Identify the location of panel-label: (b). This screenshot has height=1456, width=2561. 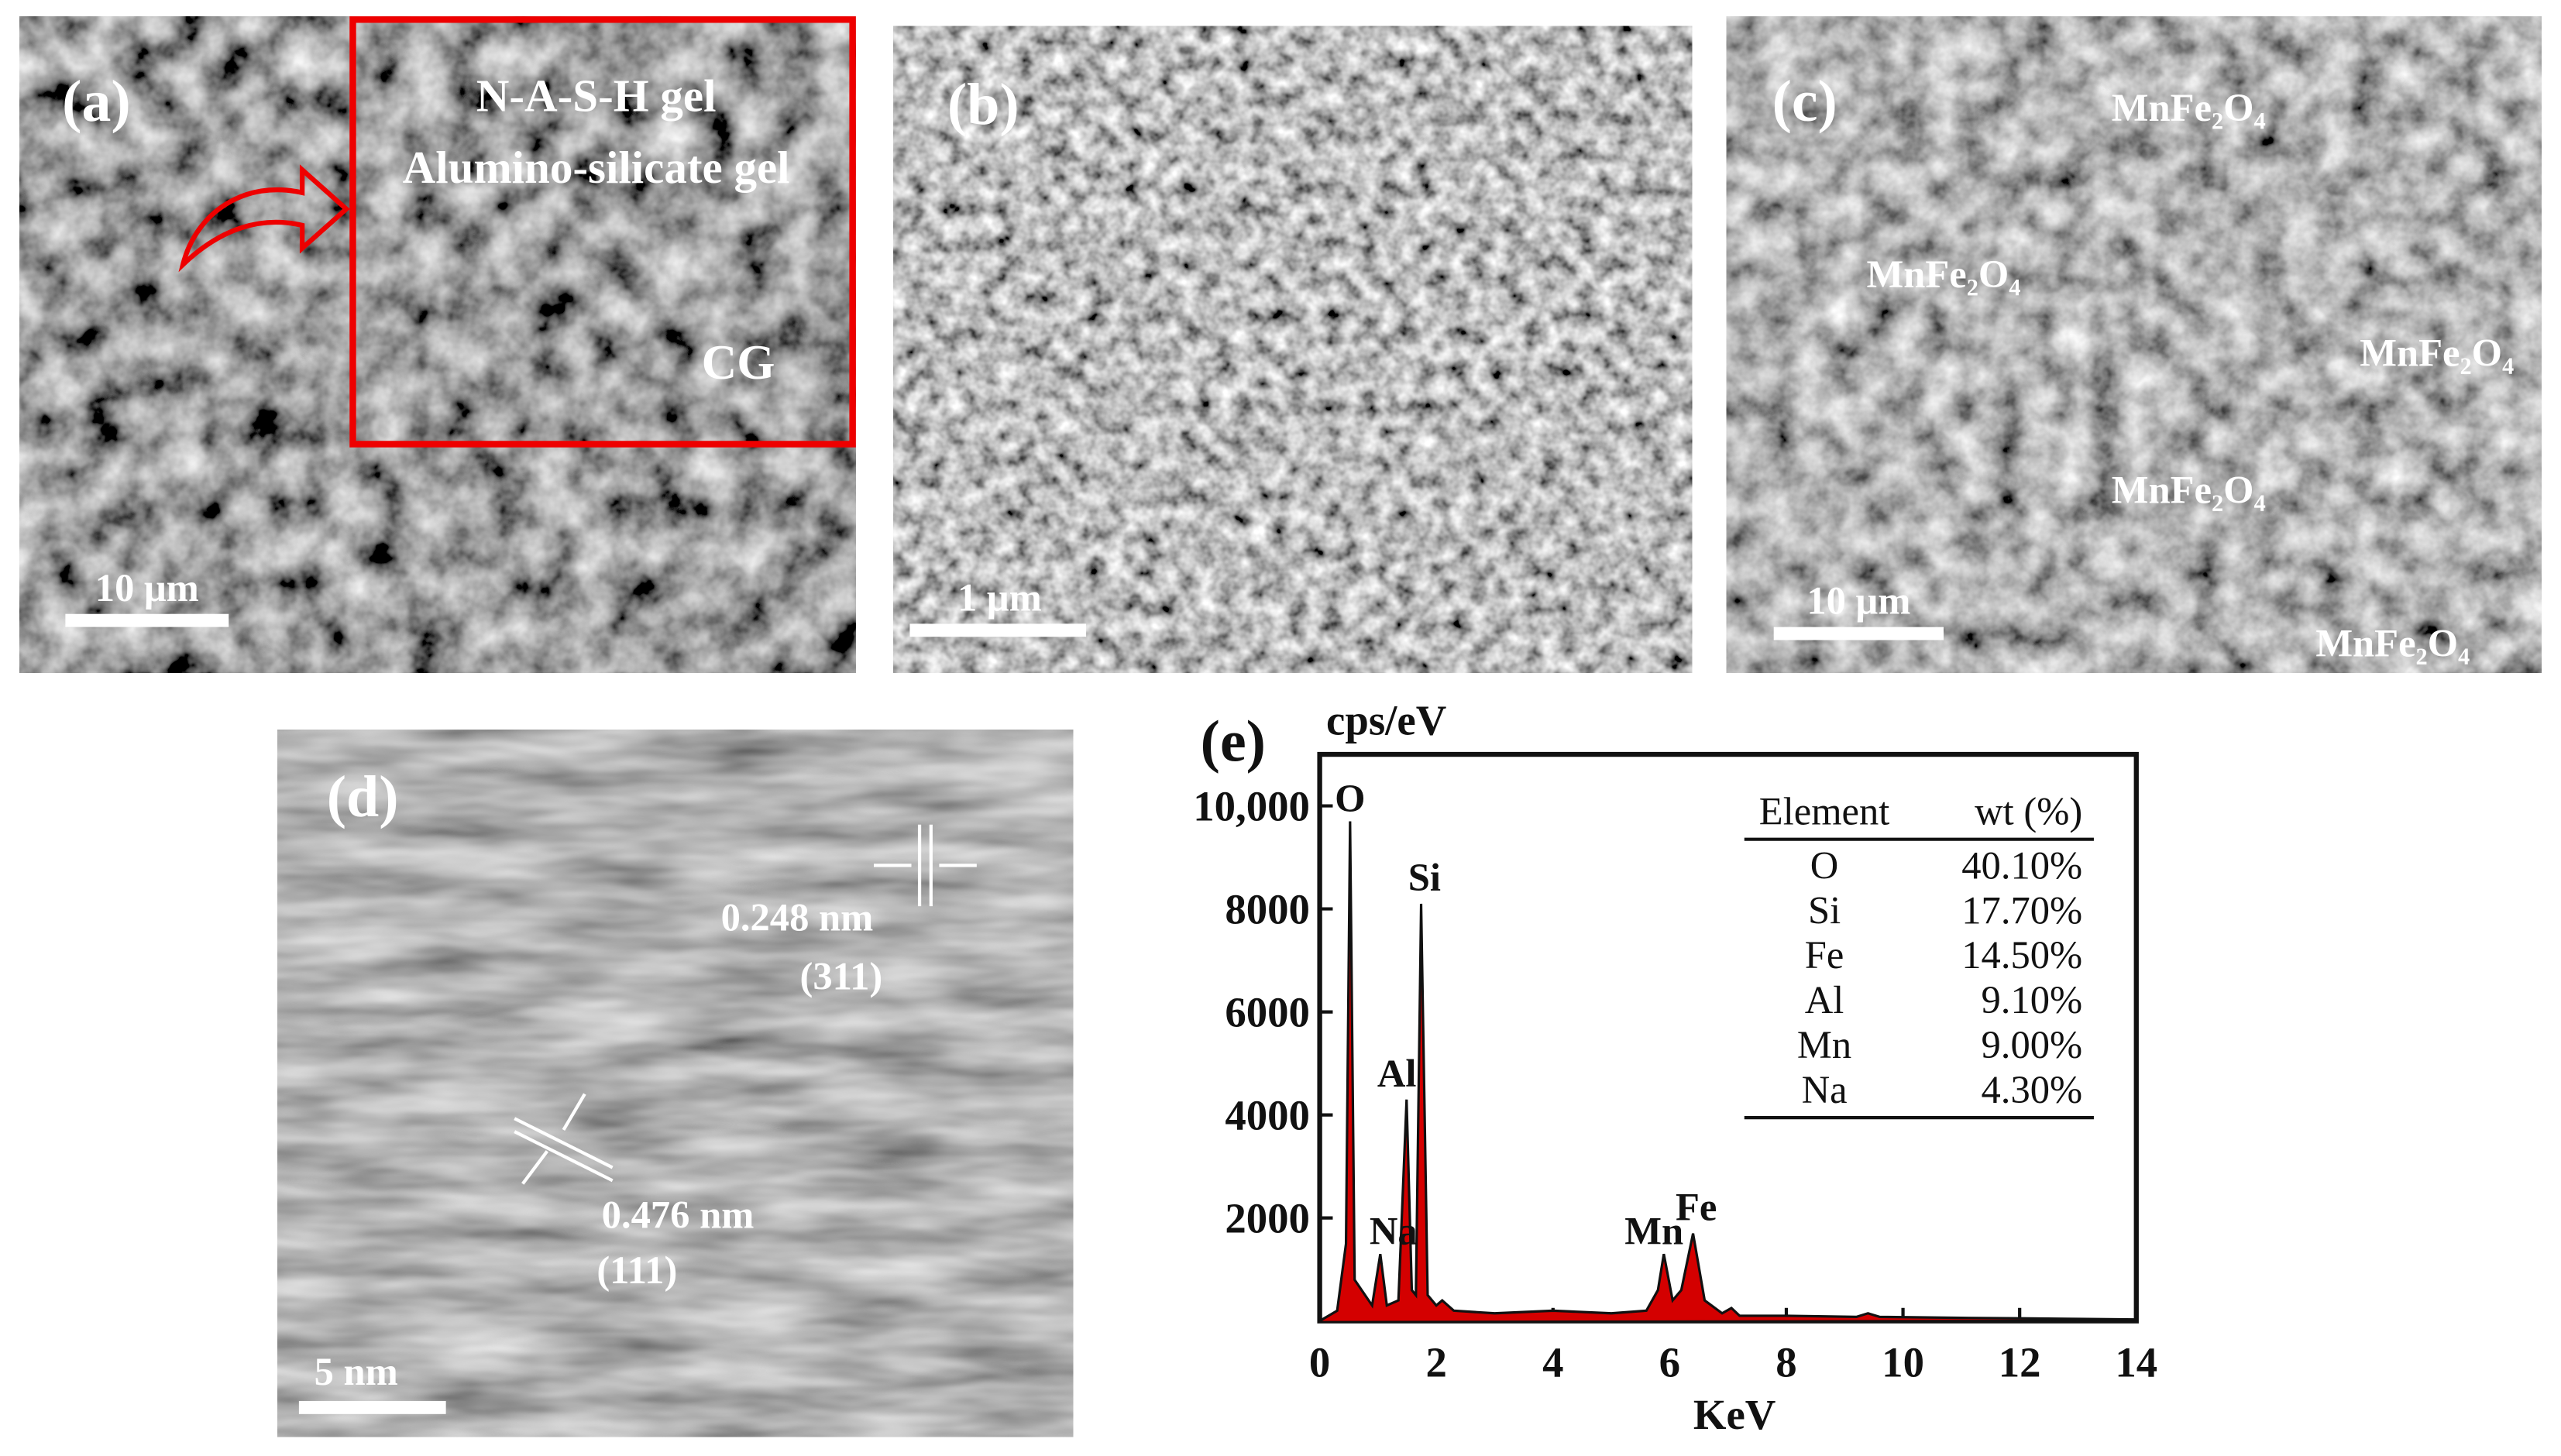
(983, 104).